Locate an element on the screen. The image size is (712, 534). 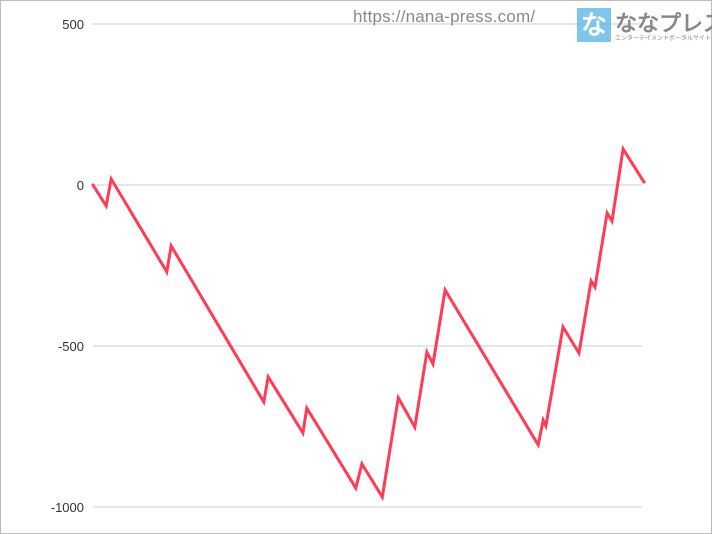
y-axis-ticks: 500 0 -500 -1000 is located at coordinates (67, 266).